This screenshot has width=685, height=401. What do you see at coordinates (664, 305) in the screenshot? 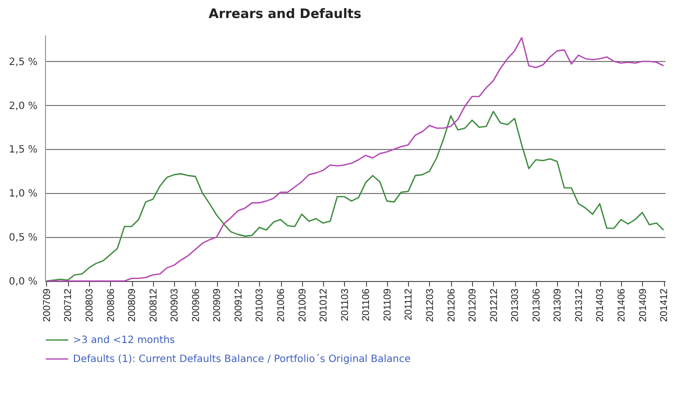
I see `x-tick-label: 201412` at bounding box center [664, 305].